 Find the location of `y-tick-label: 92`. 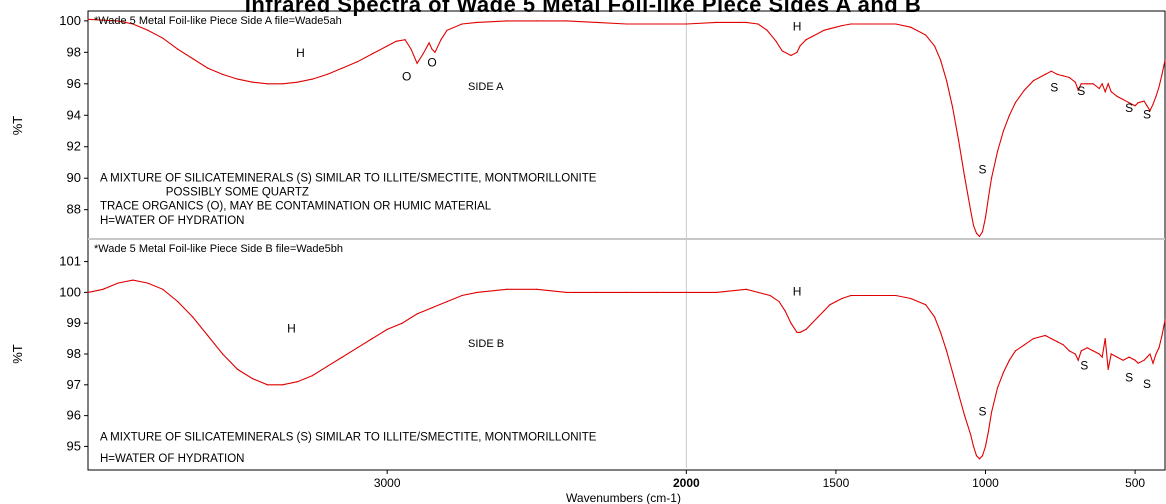

y-tick-label: 92 is located at coordinates (74, 146).